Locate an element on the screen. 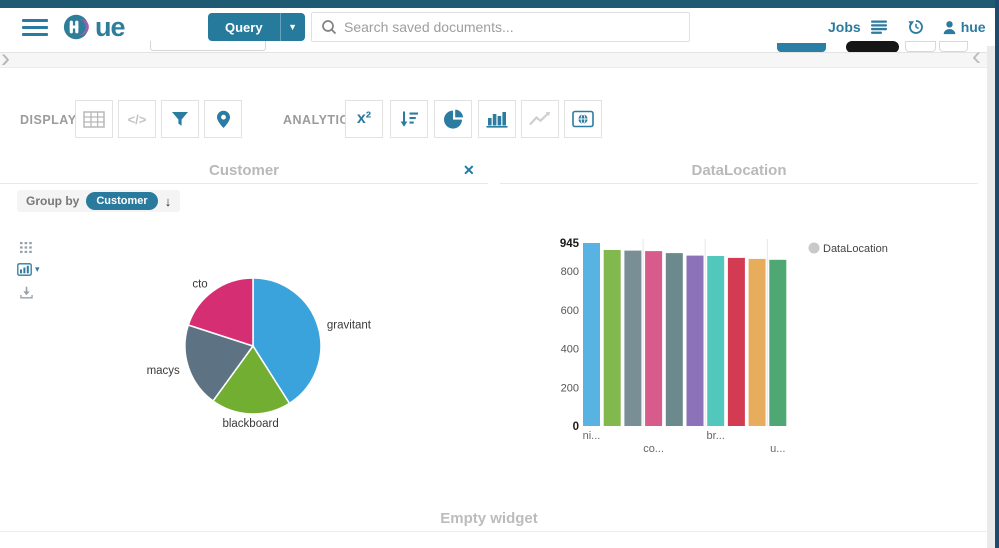 The image size is (999, 548). jobs-list-icon is located at coordinates (879, 27).